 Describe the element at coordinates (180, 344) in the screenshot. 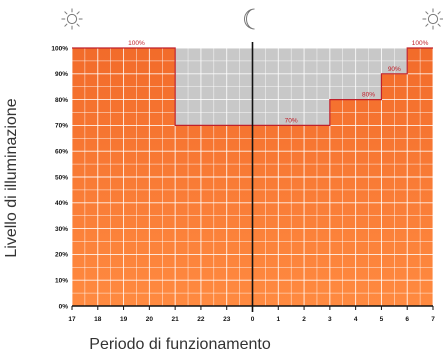

I see `x-axis-title: Periodo di funzionamento` at that location.